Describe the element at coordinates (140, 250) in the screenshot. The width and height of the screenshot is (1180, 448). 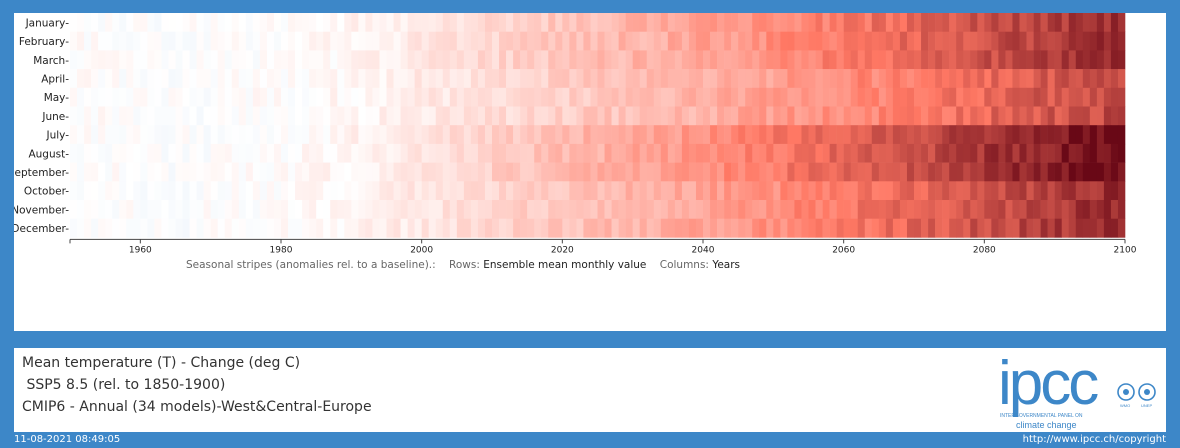
I see `x-tick-label: 1960` at that location.